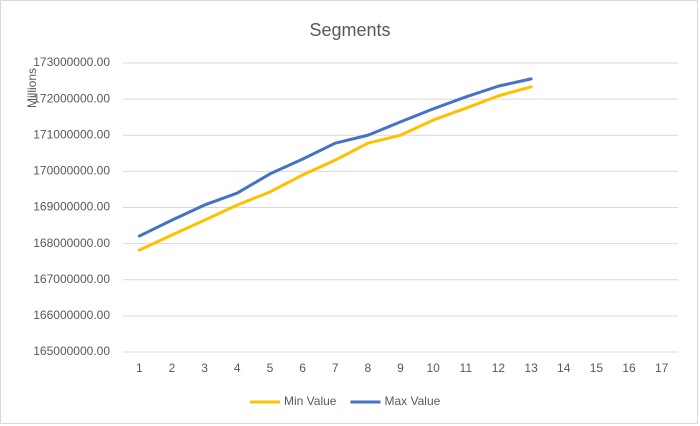 The height and width of the screenshot is (426, 700). What do you see at coordinates (172, 368) in the screenshot?
I see `x-tick-label: 2` at bounding box center [172, 368].